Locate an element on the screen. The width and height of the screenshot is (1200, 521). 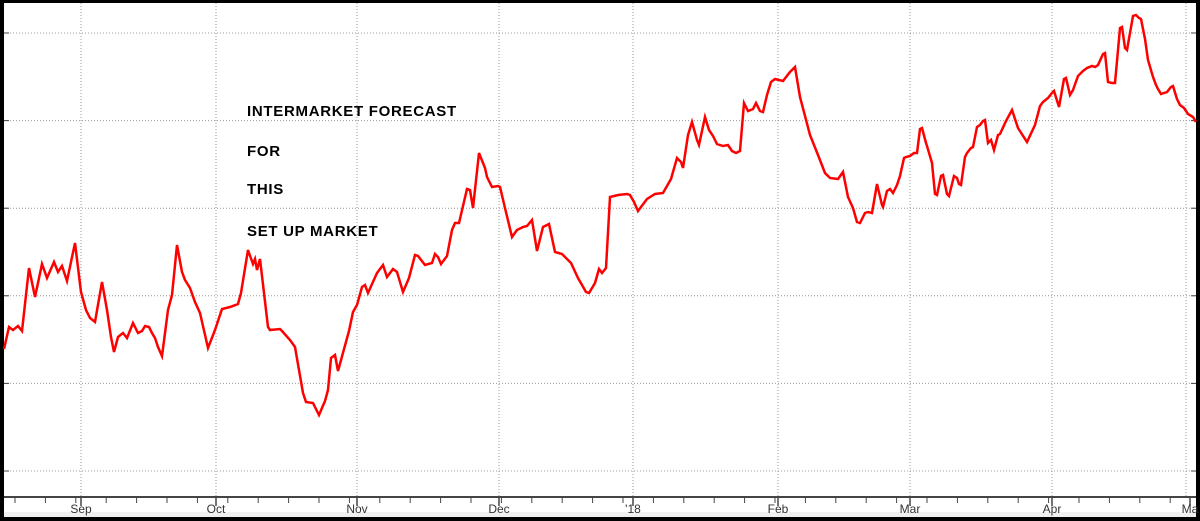
x-axis-label-sep: Sep is located at coordinates (81, 509).